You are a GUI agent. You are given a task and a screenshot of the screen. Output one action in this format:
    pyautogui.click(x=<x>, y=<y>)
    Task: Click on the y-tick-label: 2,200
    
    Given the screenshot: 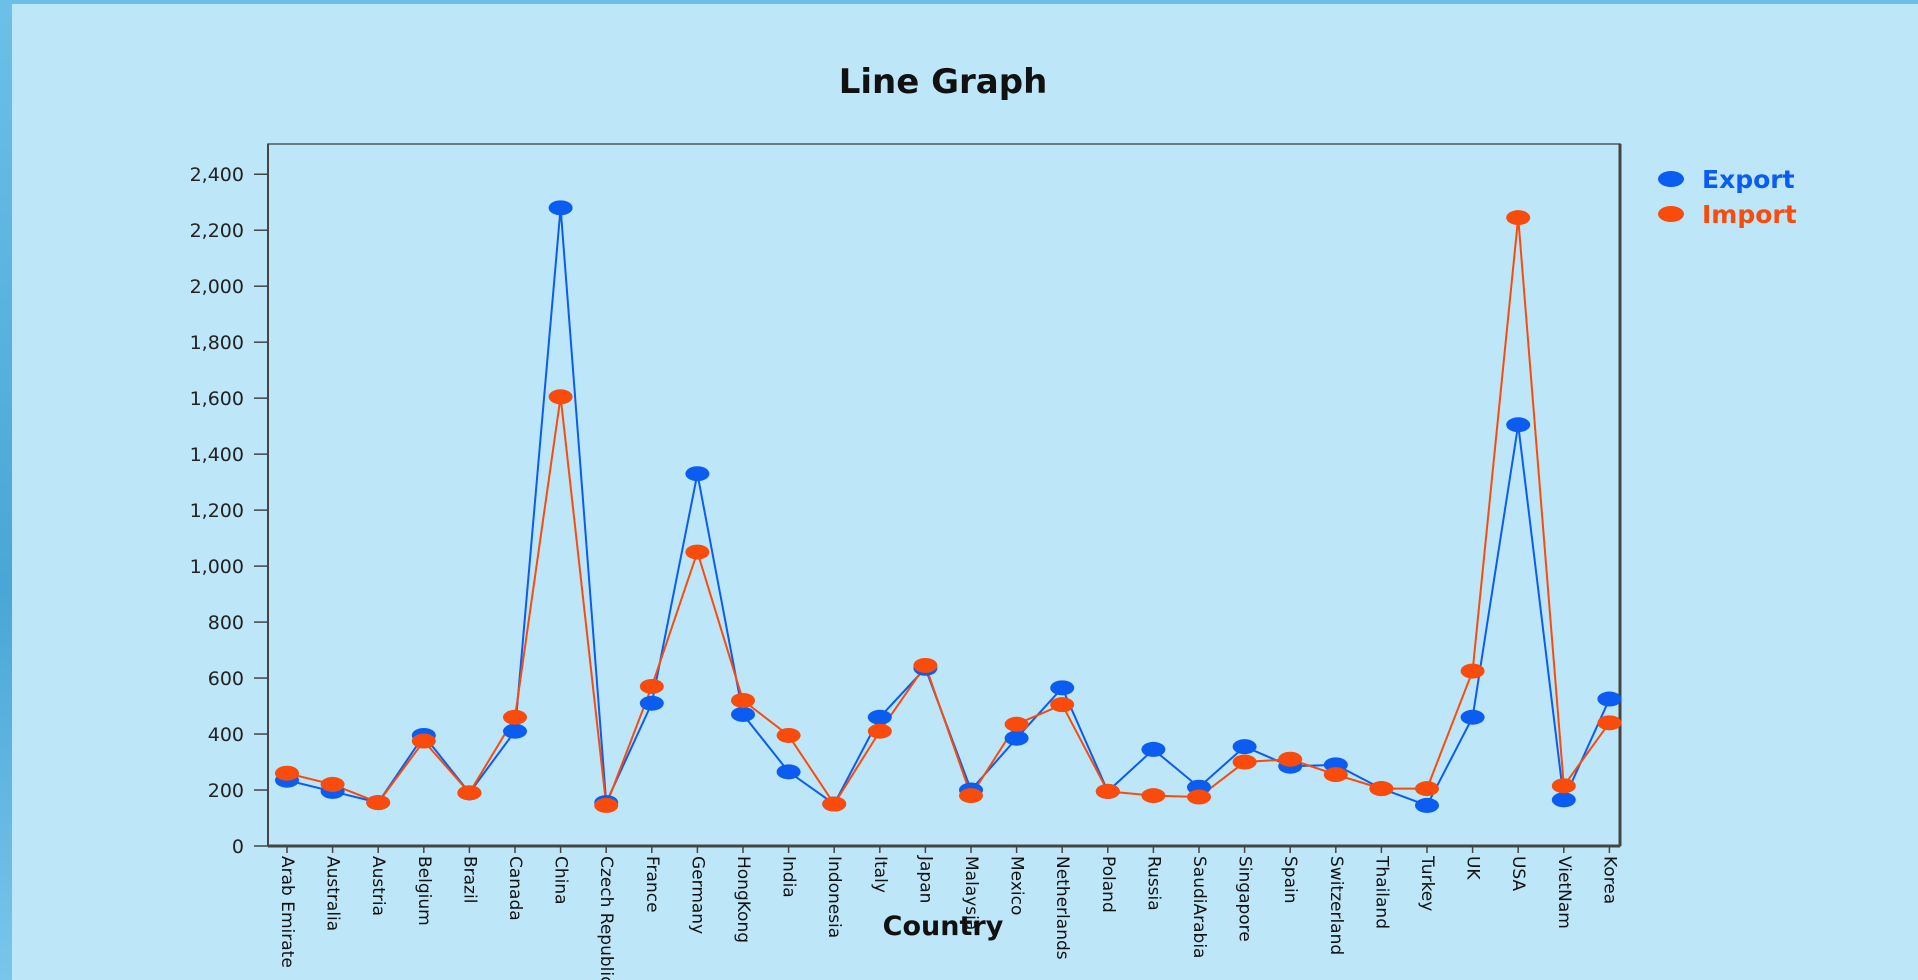 What is the action you would take?
    pyautogui.click(x=217, y=231)
    